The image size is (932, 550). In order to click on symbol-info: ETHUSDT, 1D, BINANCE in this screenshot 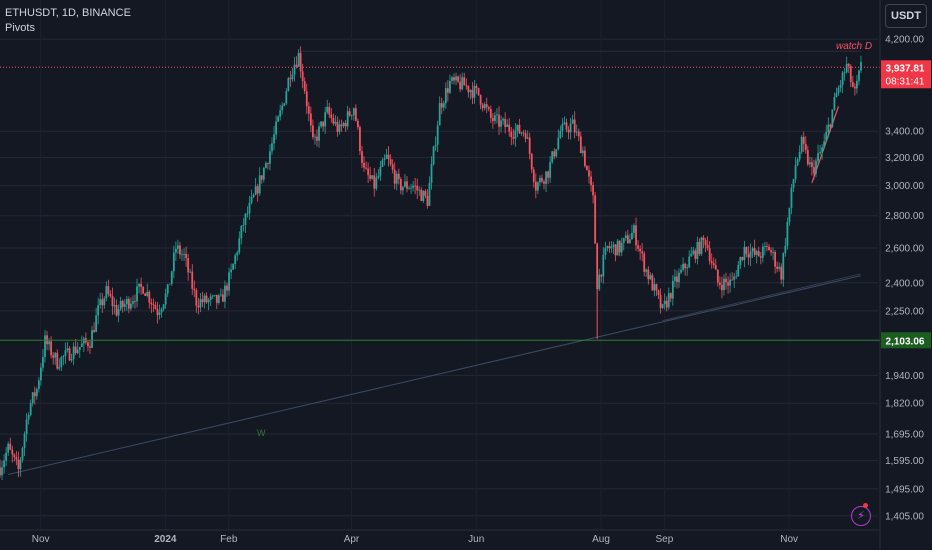, I will do `click(68, 13)`.